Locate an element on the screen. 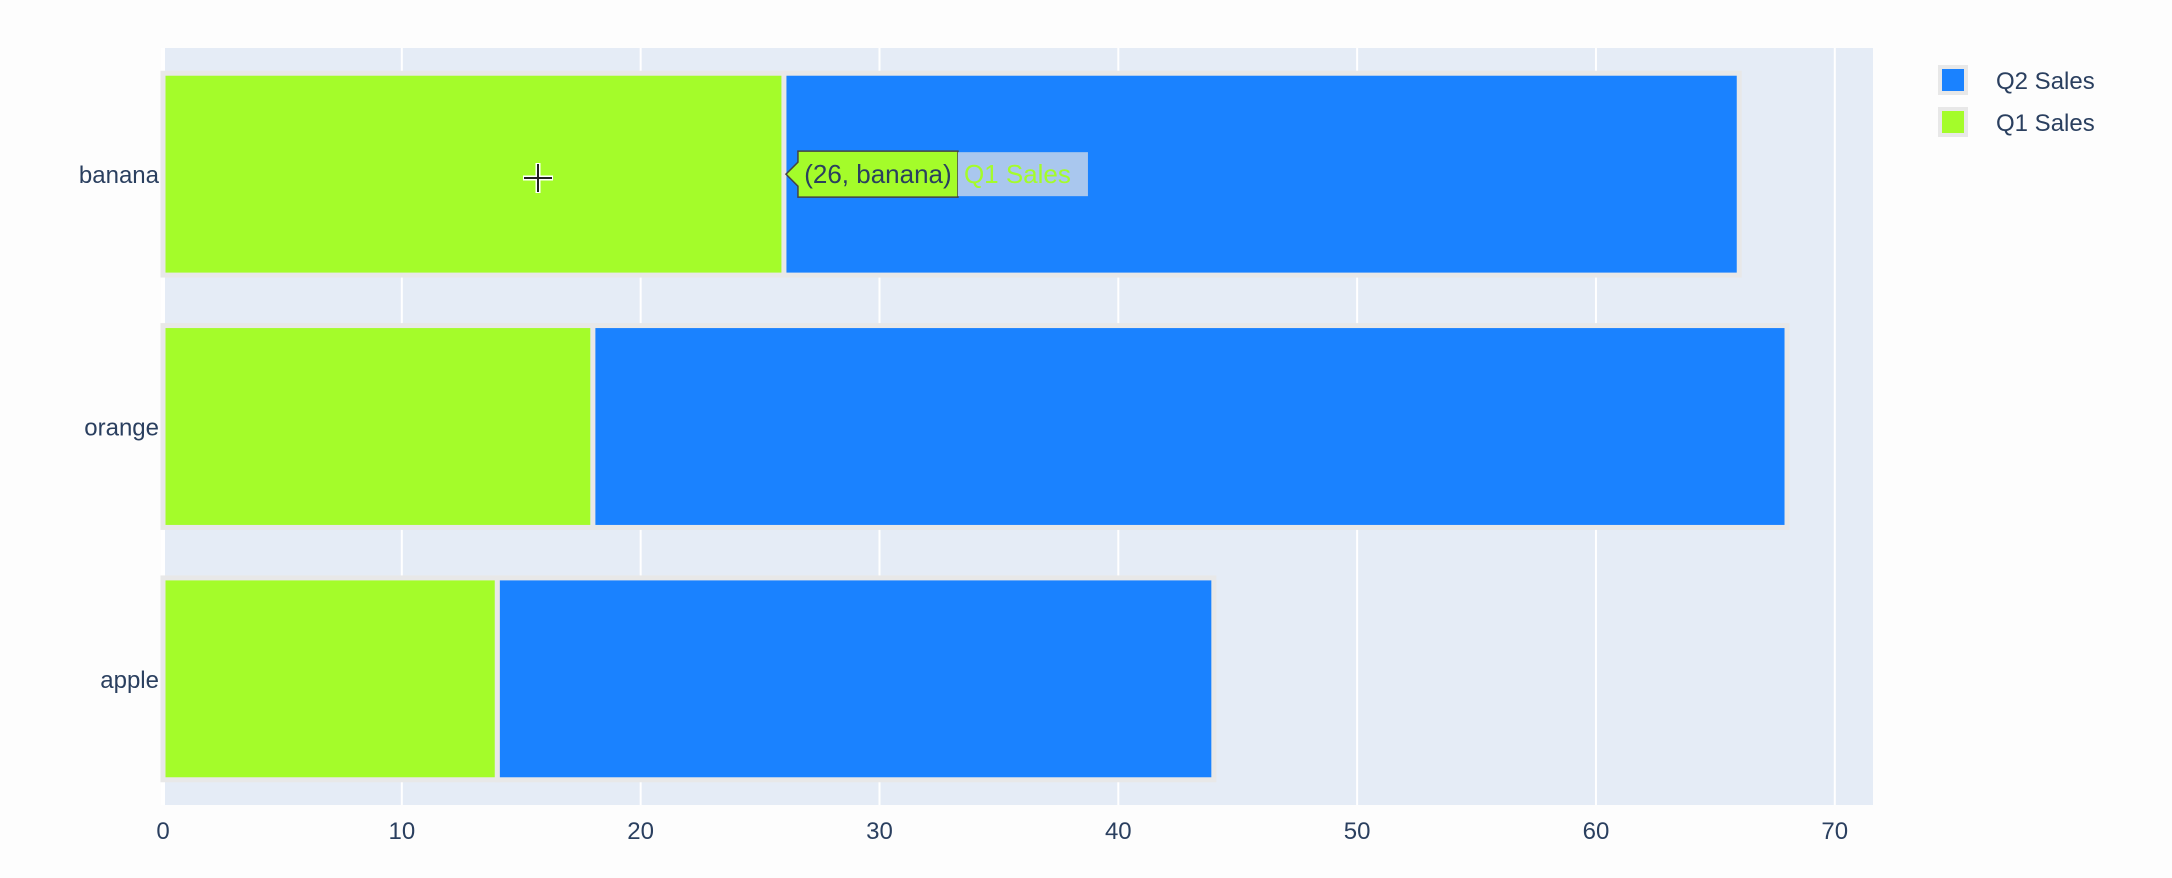  legend-item-q2-sales: Q2 Sales is located at coordinates (2016, 80).